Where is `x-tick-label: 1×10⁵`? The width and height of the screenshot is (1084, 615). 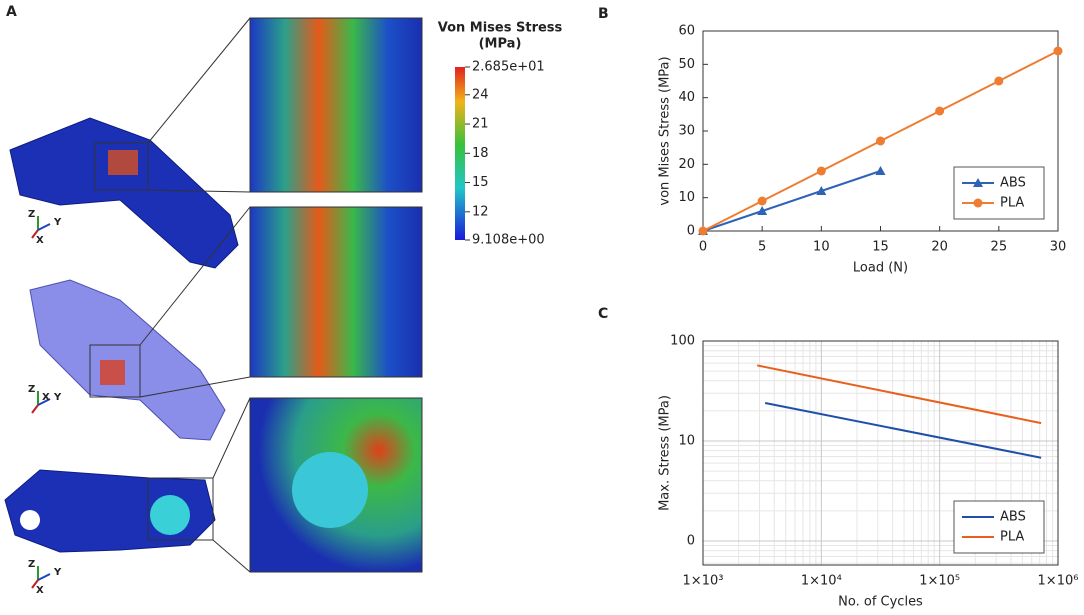 x-tick-label: 1×10⁵ is located at coordinates (939, 581).